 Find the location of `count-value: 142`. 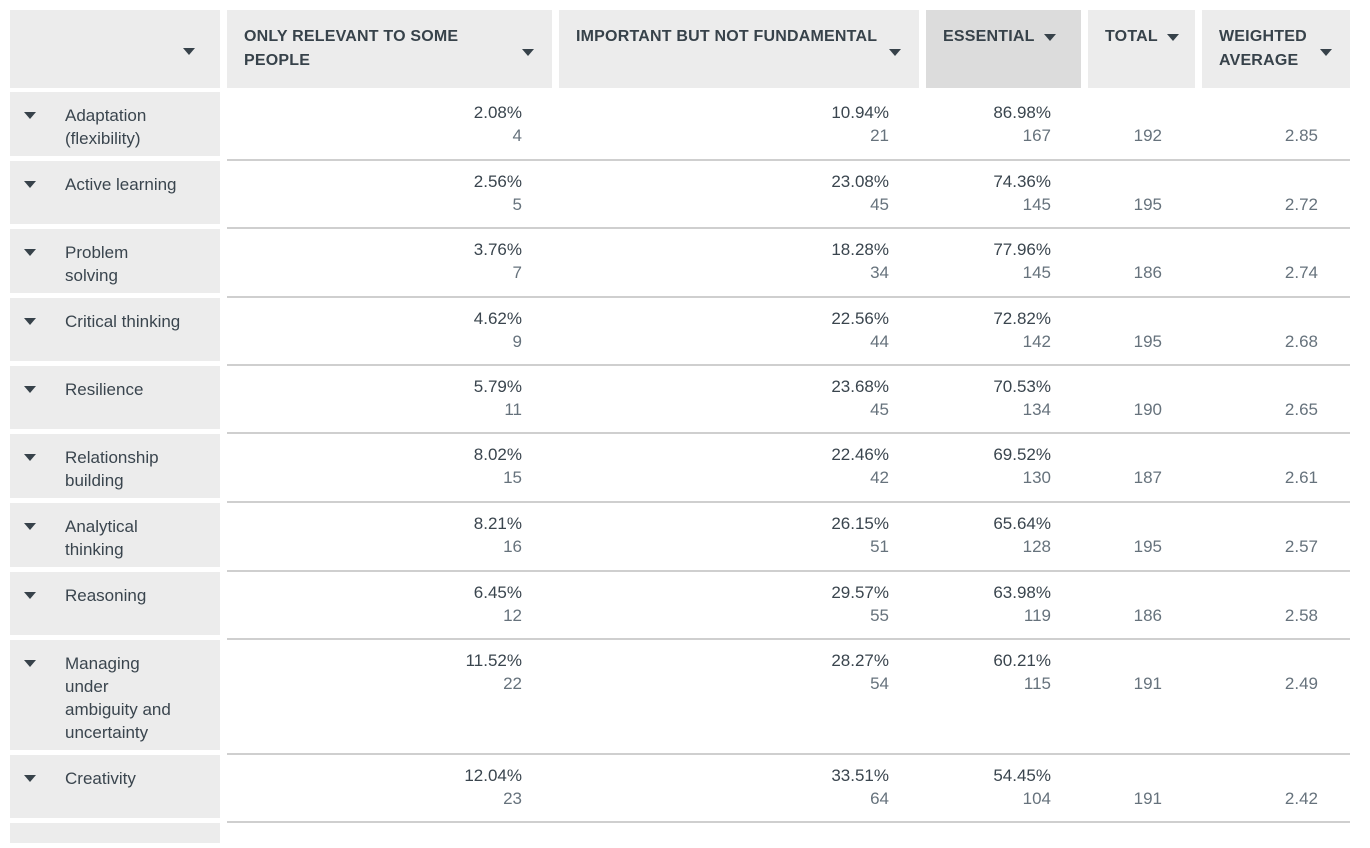

count-value: 142 is located at coordinates (1036, 341).